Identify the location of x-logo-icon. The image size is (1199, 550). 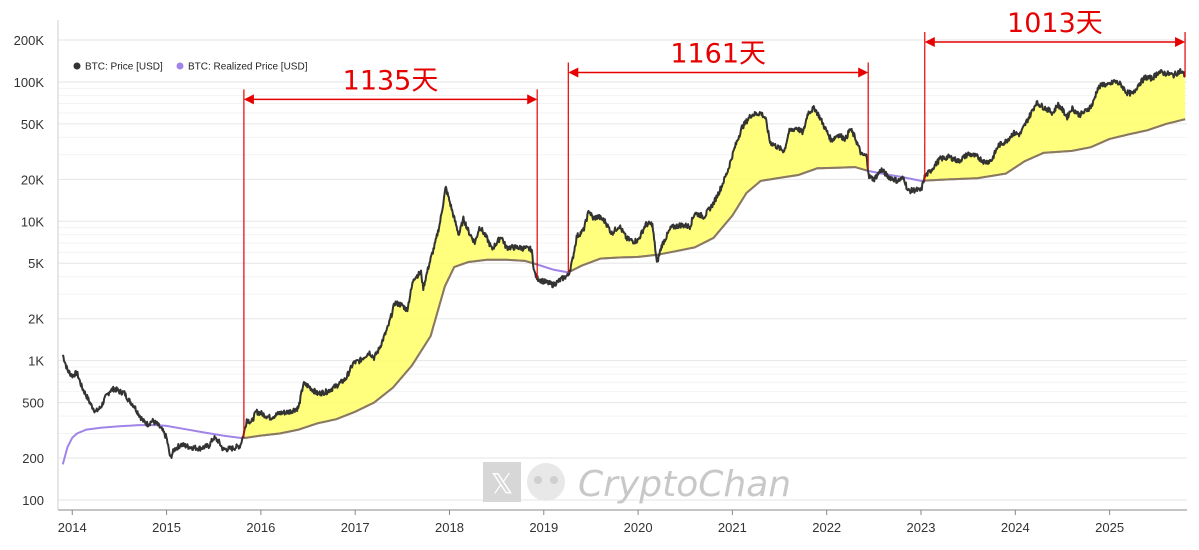
(502, 482).